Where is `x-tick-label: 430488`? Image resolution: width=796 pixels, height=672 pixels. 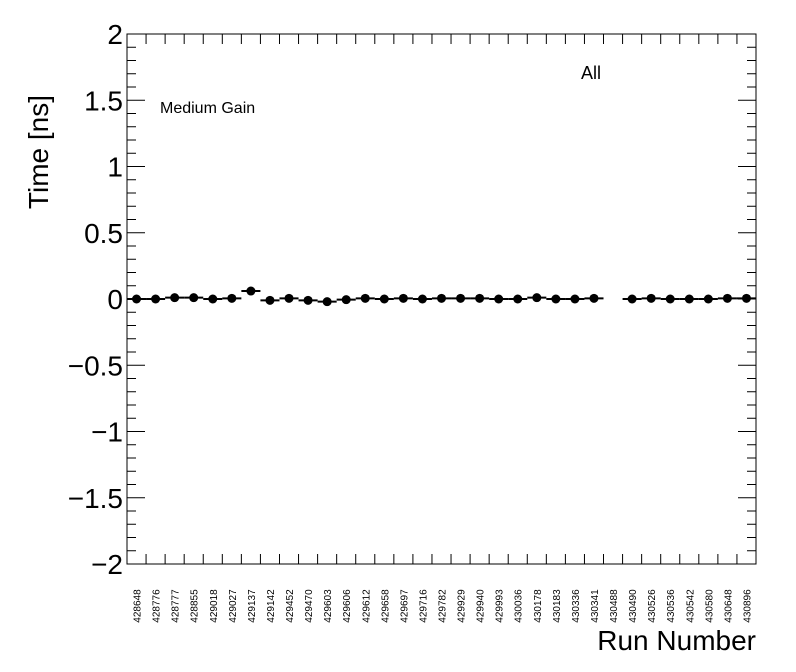
x-tick-label: 430488 is located at coordinates (614, 606).